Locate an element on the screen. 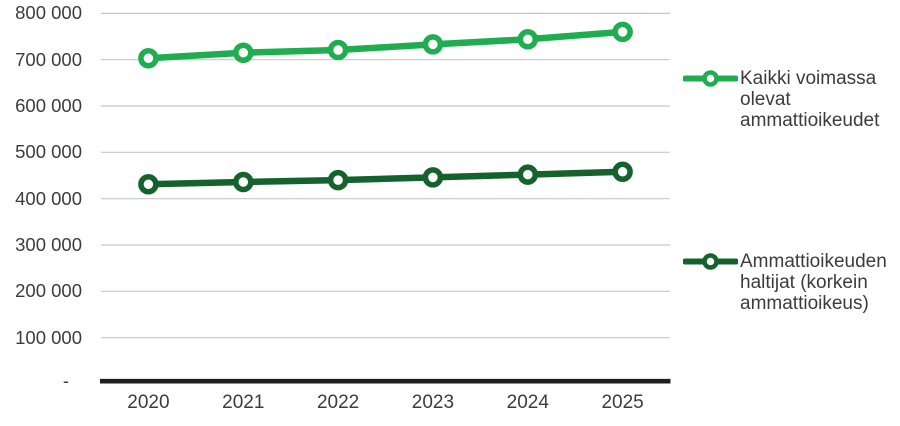 The image size is (900, 426). x-tick-label: 2024 is located at coordinates (527, 402).